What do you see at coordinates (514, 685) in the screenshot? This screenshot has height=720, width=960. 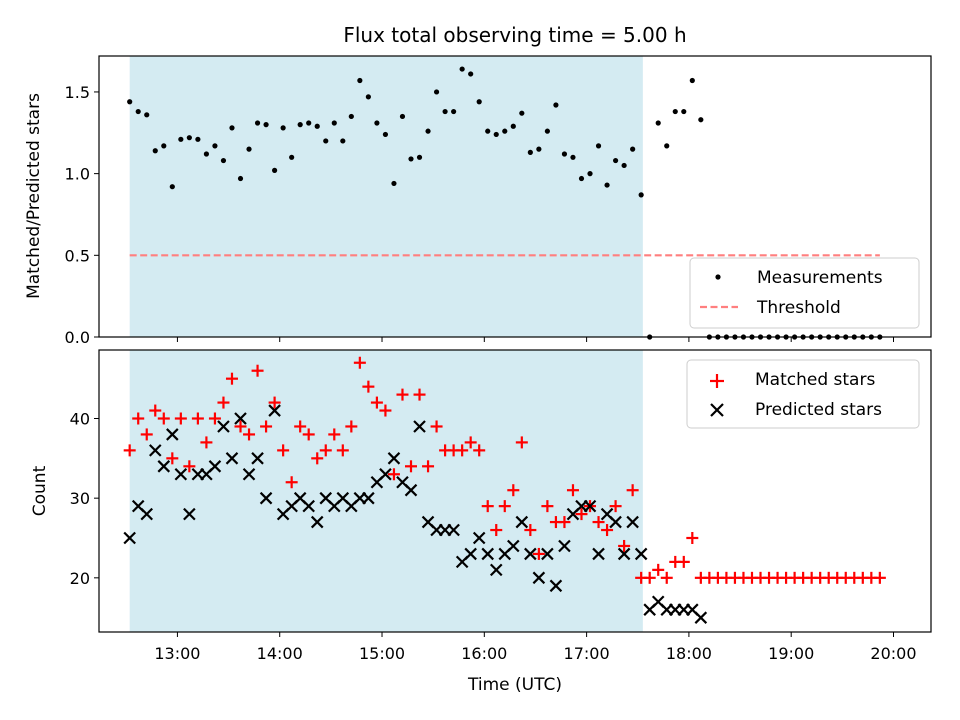 I see `x-axis-label: Time (UTC)` at bounding box center [514, 685].